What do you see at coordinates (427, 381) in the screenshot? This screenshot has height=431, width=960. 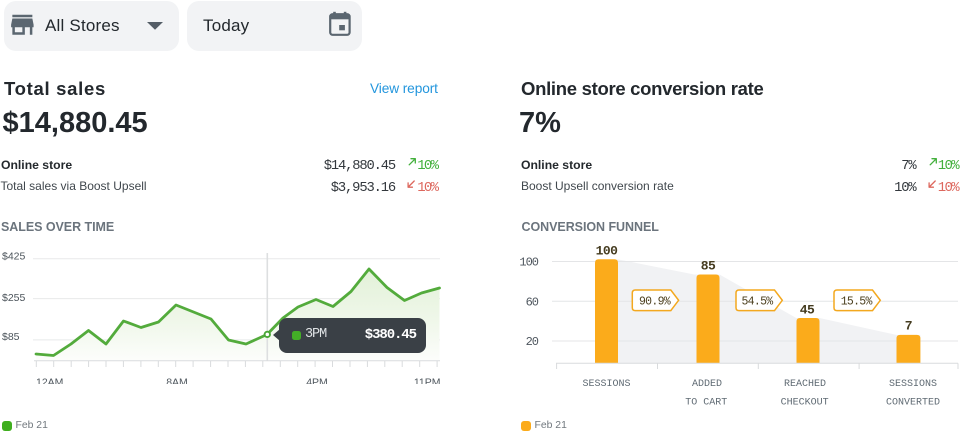 I see `svg-text: 11PM` at bounding box center [427, 381].